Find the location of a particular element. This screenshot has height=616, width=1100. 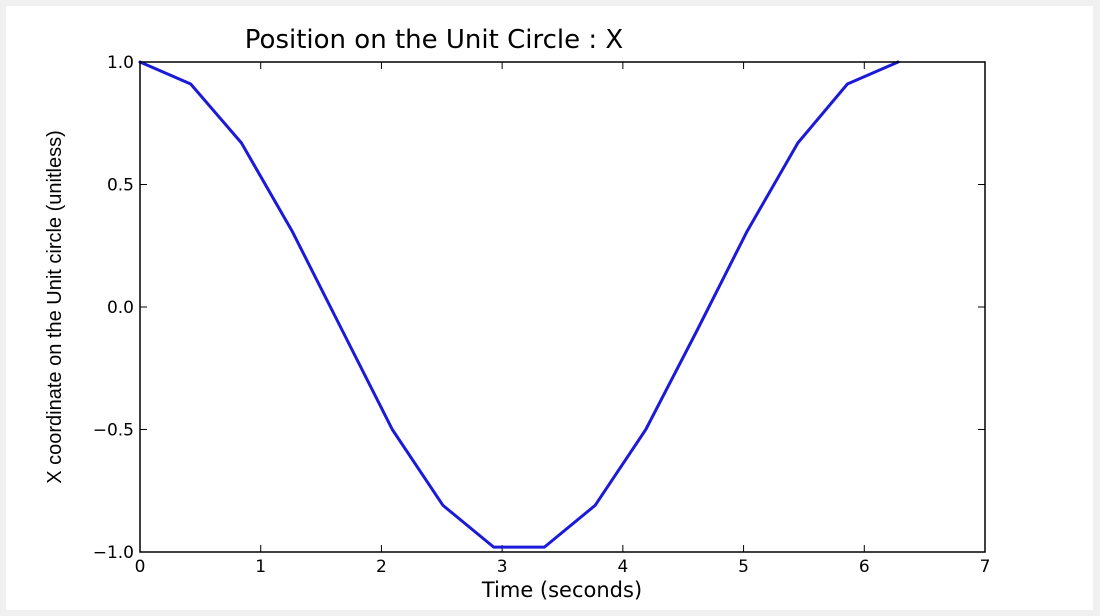

y-tick-label: 0.0 is located at coordinates (120, 308).